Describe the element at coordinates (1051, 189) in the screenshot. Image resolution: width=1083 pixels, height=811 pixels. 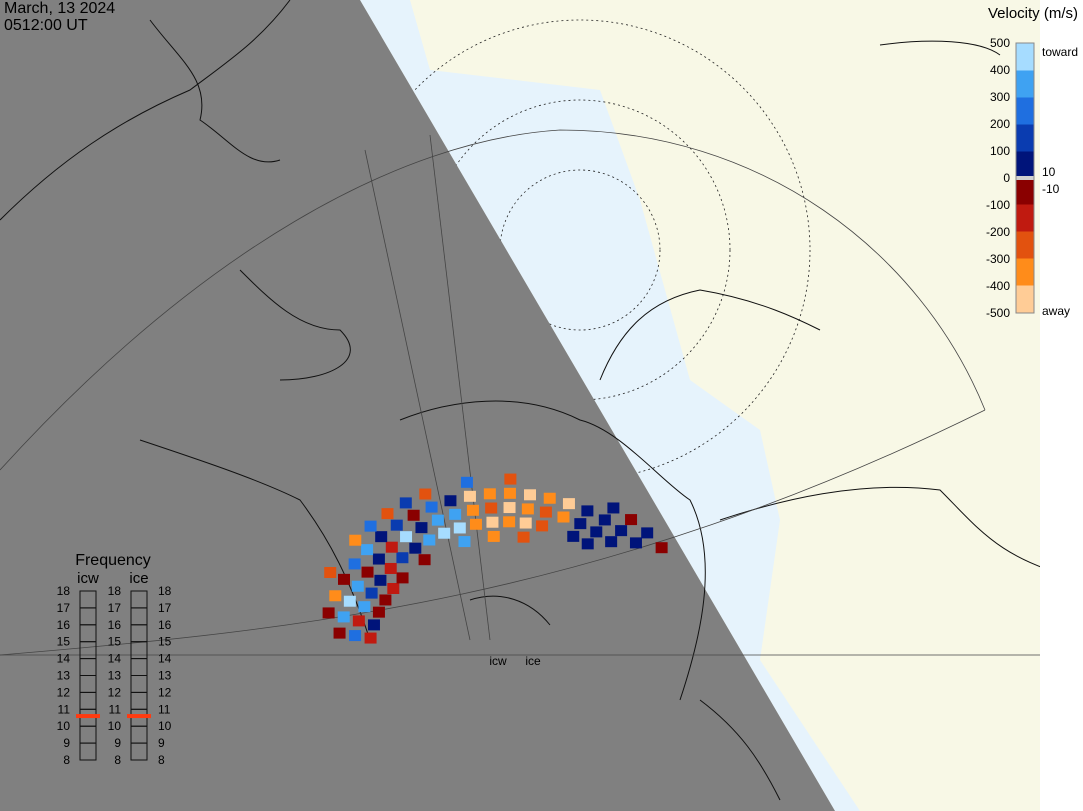
I see `colorbar-inner-label: -10` at that location.